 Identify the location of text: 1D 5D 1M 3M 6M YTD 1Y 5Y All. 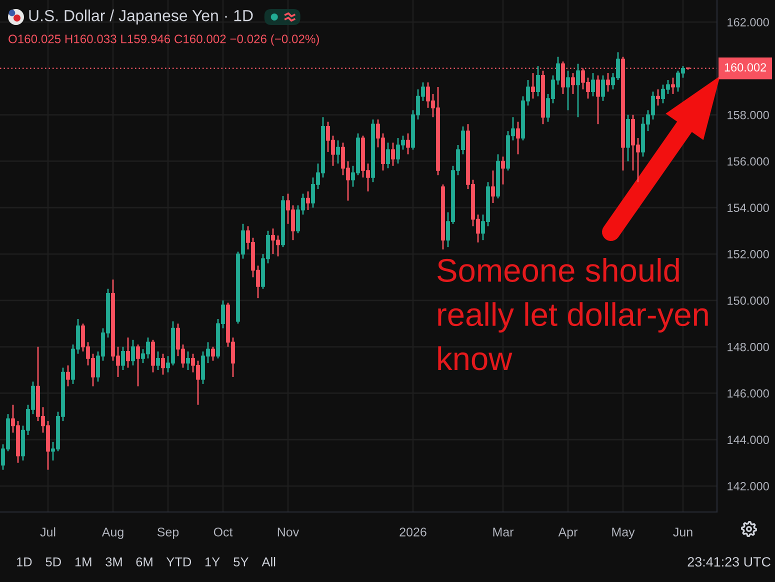
(146, 561).